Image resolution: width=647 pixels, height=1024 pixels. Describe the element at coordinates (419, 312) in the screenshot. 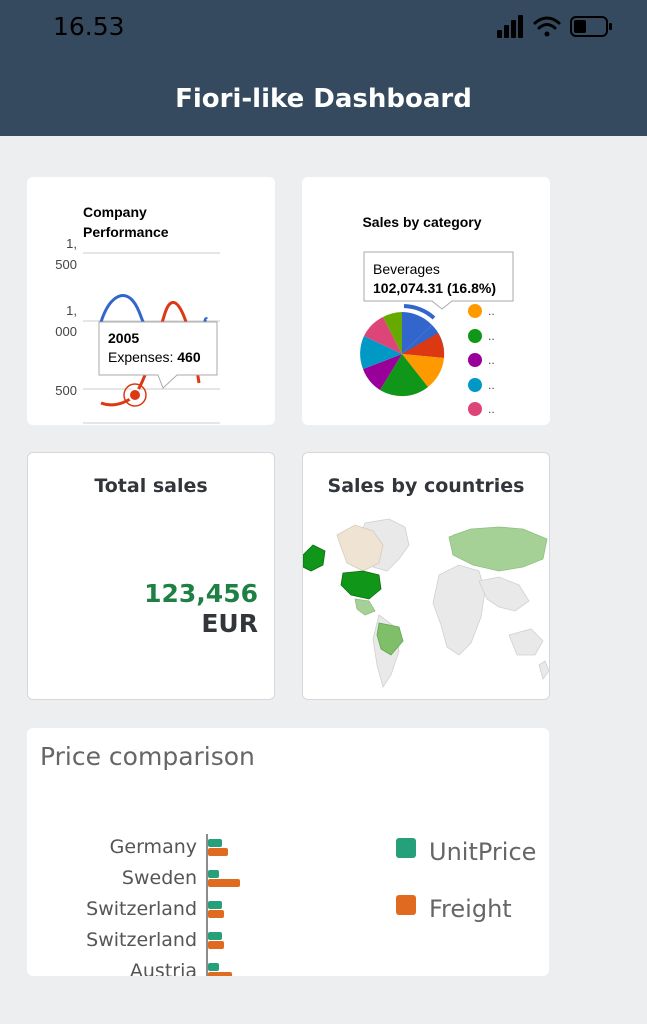

I see `pie-selection-arc` at that location.